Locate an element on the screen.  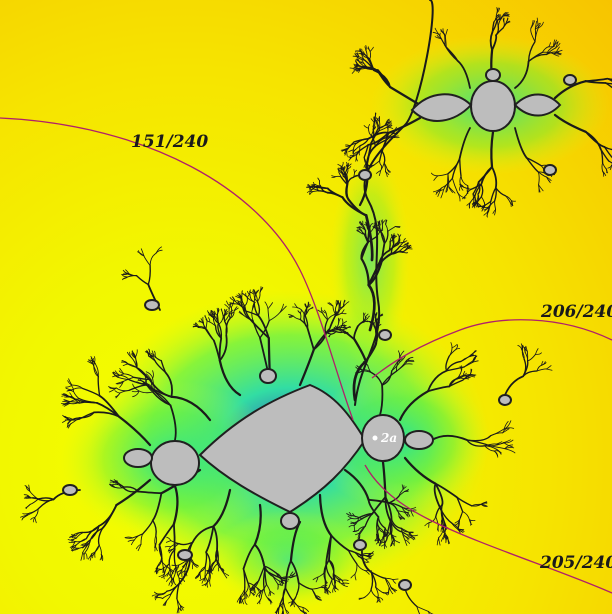
point-label-2a: 2a is located at coordinates (389, 438).